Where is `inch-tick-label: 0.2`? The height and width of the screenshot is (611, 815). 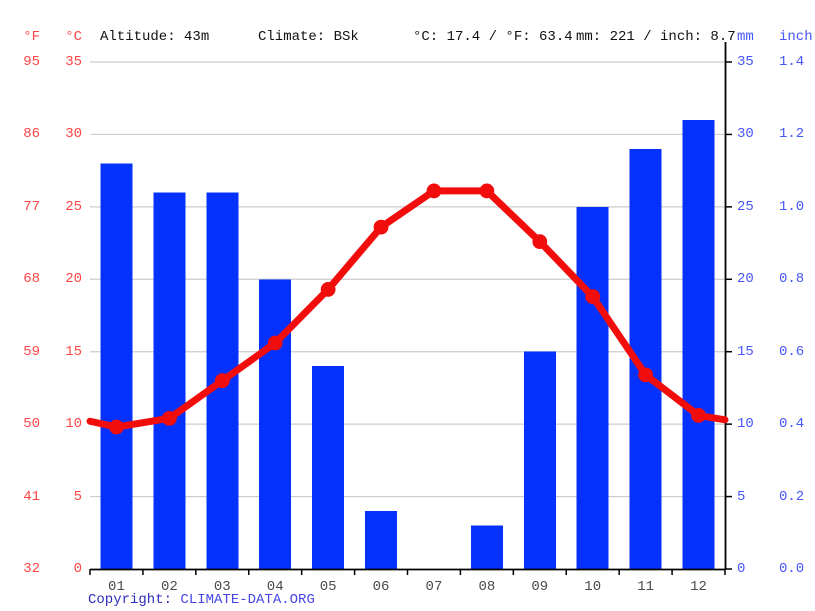
inch-tick-label: 0.2 is located at coordinates (792, 496).